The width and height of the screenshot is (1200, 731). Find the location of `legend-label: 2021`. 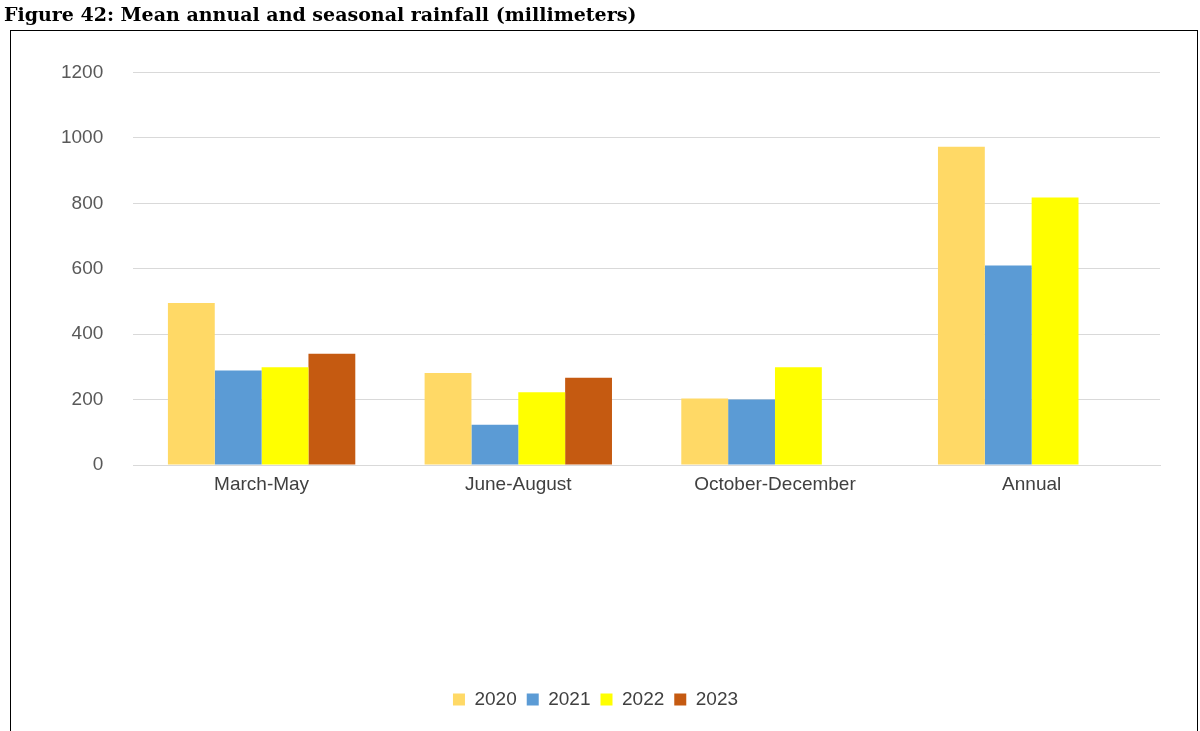

legend-label: 2021 is located at coordinates (569, 698).